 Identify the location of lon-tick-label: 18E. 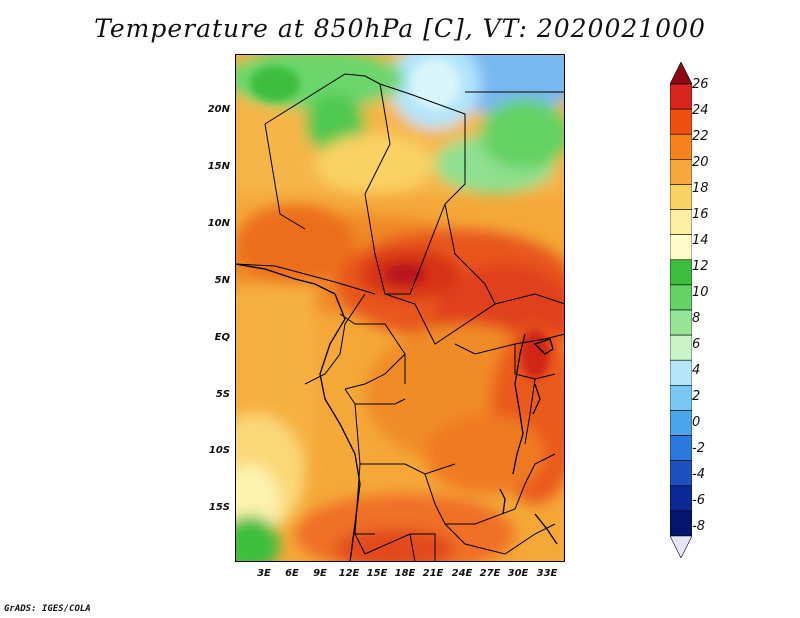
(405, 573).